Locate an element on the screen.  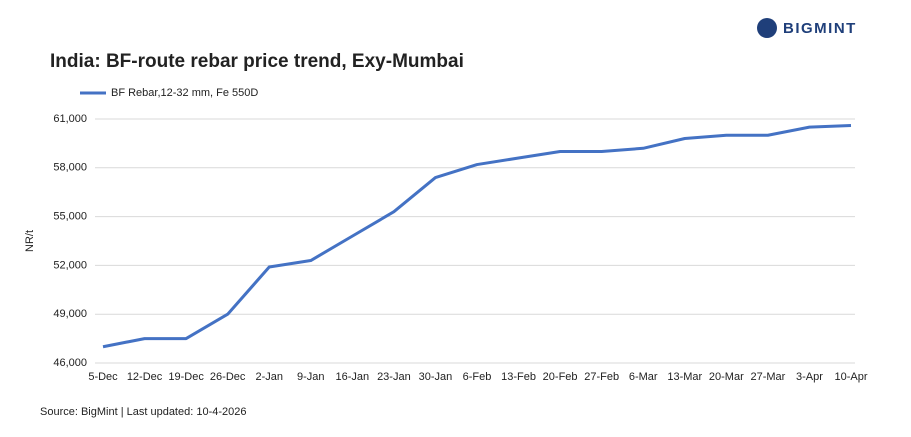
x-tick-label: 20-Feb is located at coordinates (560, 377).